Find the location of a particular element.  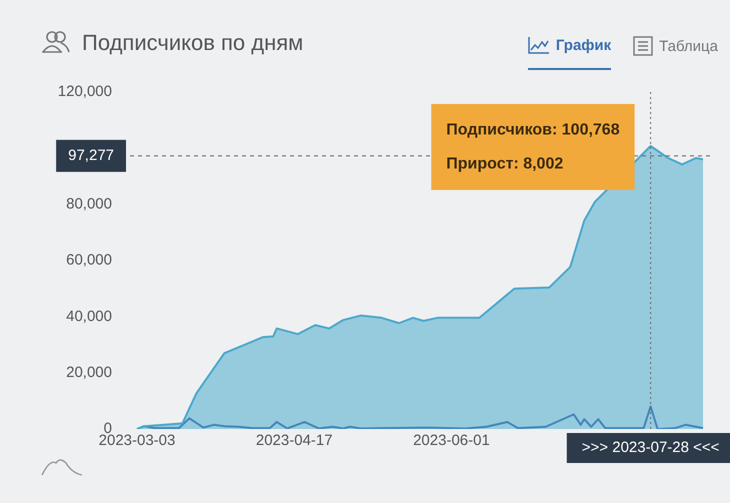

x-tick-label: 2023-04-17 is located at coordinates (294, 441).